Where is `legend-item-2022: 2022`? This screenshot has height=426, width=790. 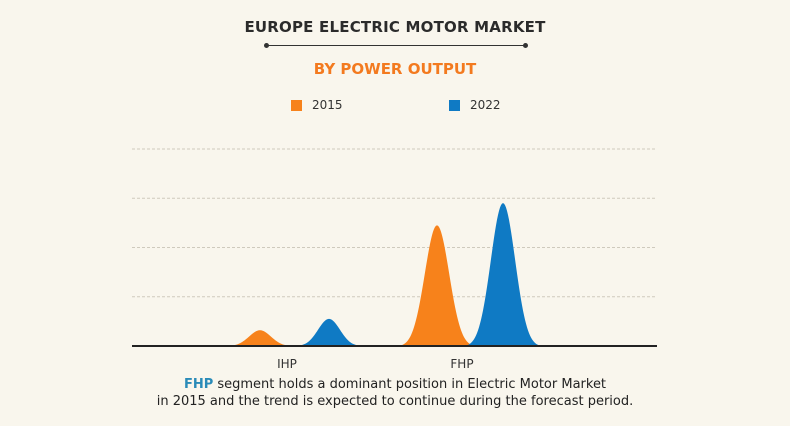 legend-item-2022: 2022 is located at coordinates (475, 105).